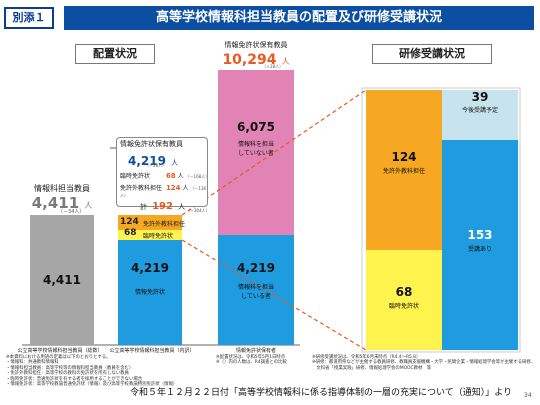 The image size is (540, 405). I want to click on callout-total-prefix: 計, so click(143, 207).